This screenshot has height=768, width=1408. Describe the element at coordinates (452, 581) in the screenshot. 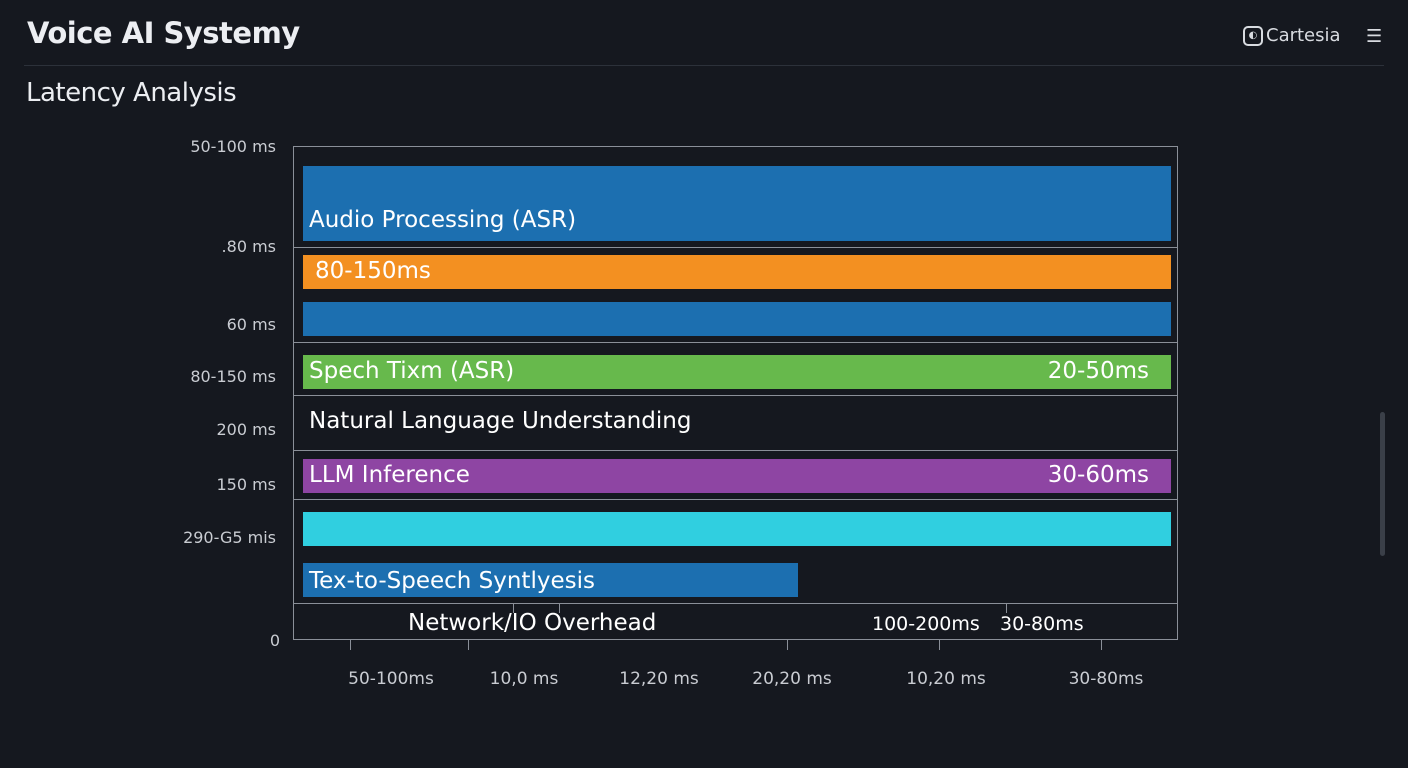

I see `bar-label: Tex-to-Speech Syntlyesis` at that location.